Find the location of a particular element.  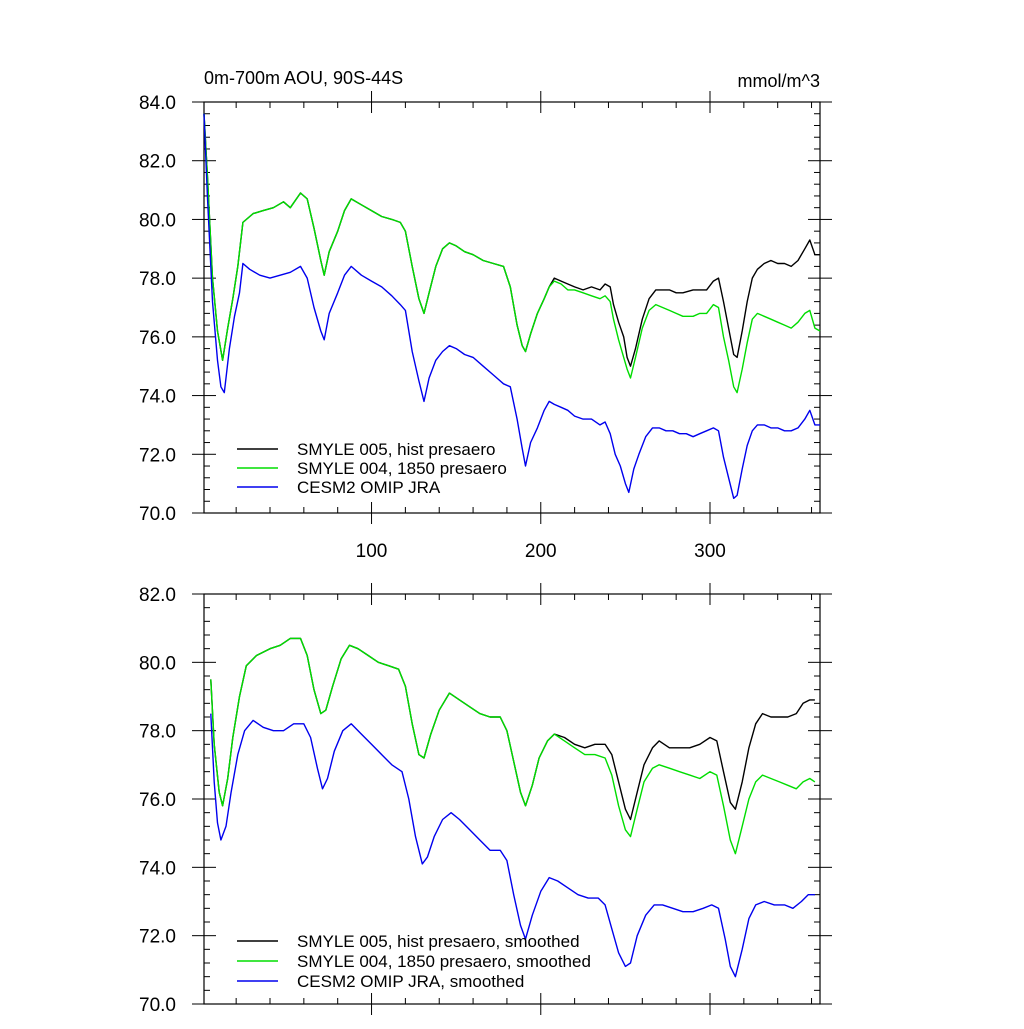

legend-label-2: SMYLE 004, 1850 presaero is located at coordinates (402, 468).